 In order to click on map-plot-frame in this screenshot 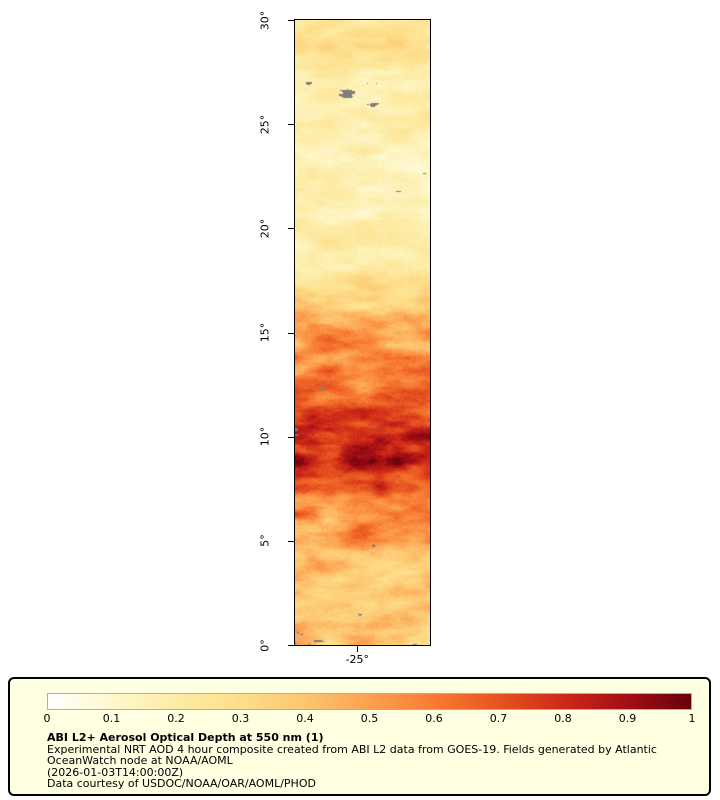, I will do `click(362, 332)`.